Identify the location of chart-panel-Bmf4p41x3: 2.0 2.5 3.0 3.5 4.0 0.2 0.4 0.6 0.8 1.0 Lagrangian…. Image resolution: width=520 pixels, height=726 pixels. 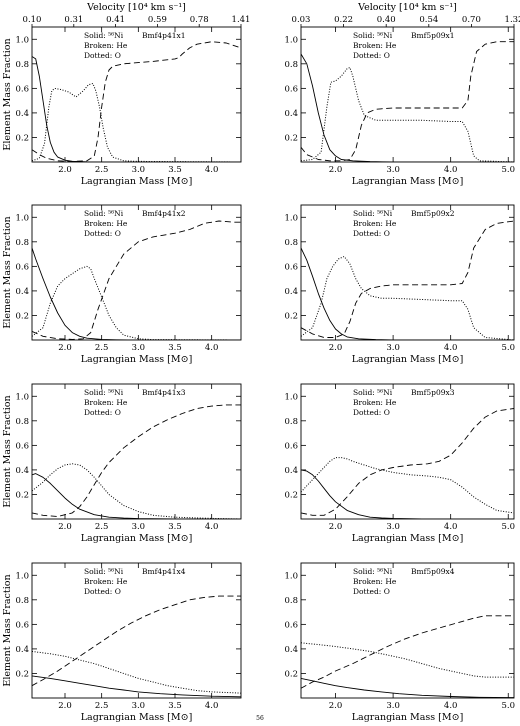
(122, 463).